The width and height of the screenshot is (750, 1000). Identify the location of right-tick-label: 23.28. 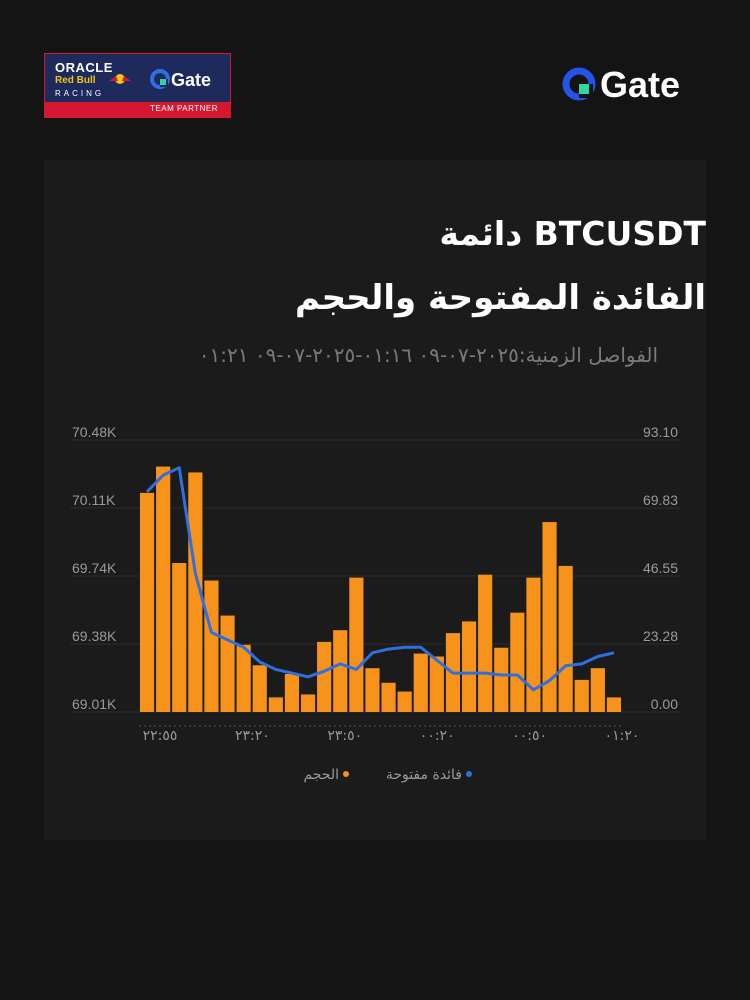
(660, 636).